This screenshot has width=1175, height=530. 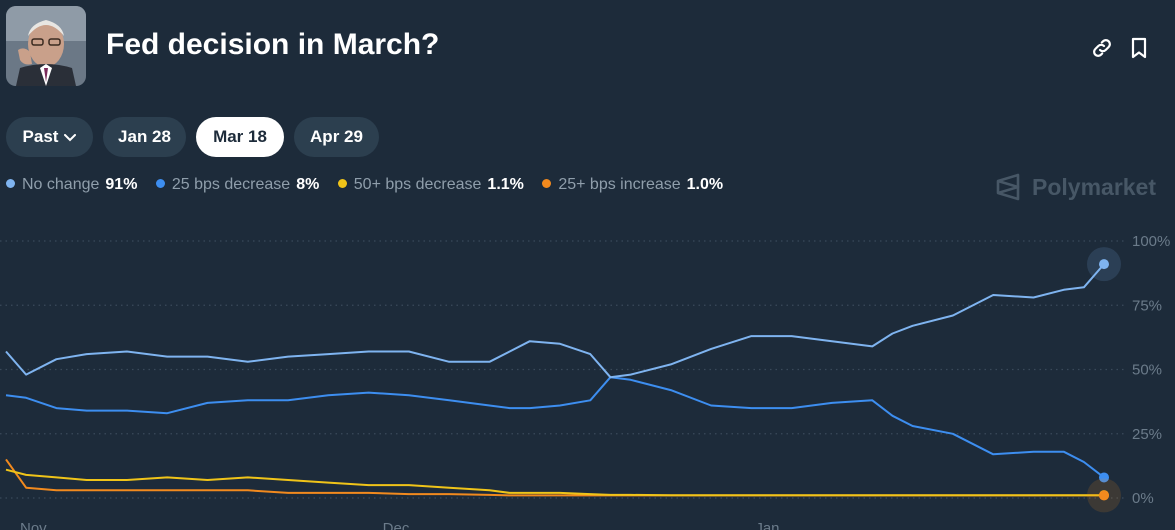 I want to click on tab-jan-28: Jan 28, so click(x=144, y=137).